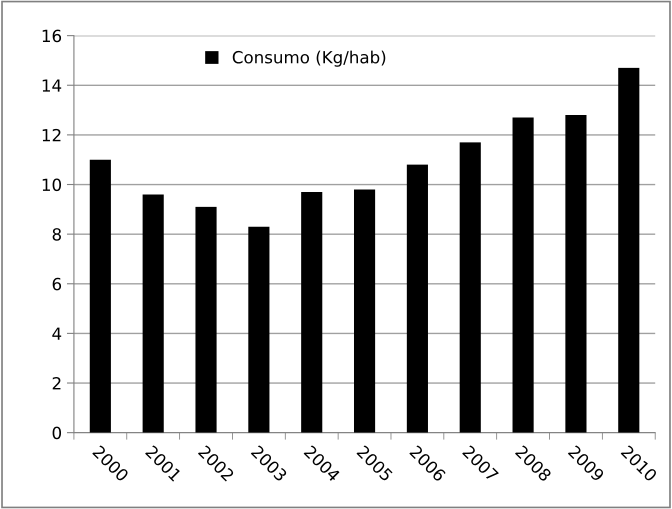  Describe the element at coordinates (309, 58) in the screenshot. I see `legend-label: Consumo (Kg/hab)` at that location.